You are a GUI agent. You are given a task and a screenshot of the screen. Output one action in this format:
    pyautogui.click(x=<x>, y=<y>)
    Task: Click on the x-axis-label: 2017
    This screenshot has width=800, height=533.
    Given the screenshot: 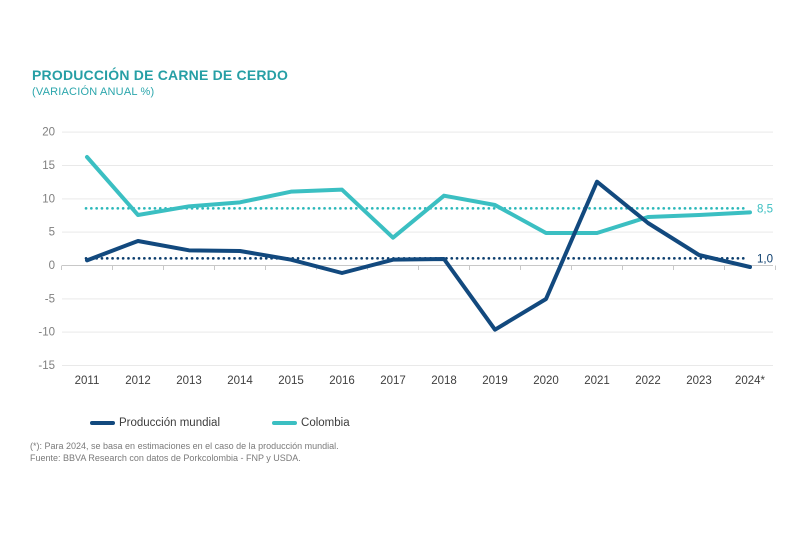 What is the action you would take?
    pyautogui.click(x=393, y=381)
    